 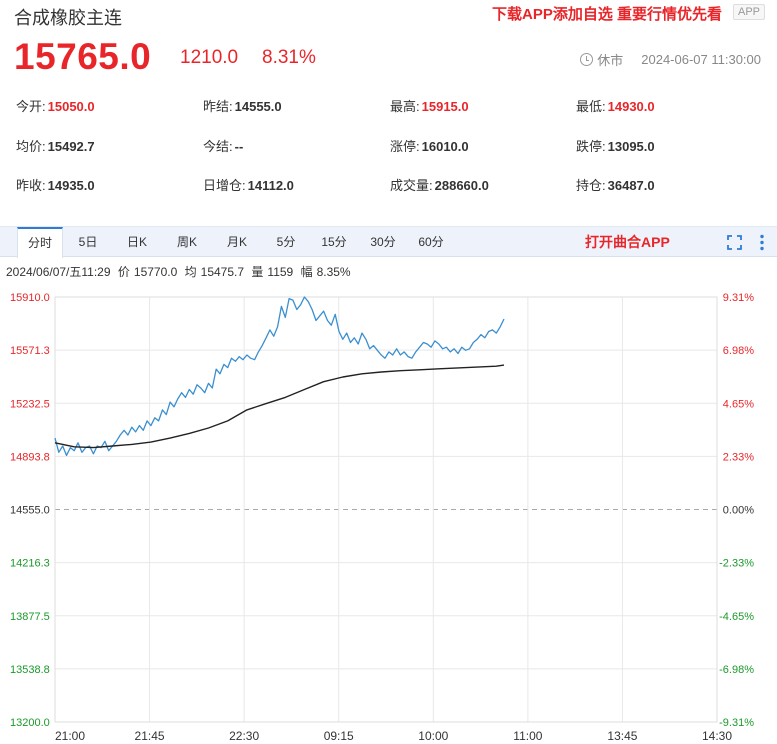 What do you see at coordinates (405, 146) in the screenshot?
I see `stat-label: 涨停:` at bounding box center [405, 146].